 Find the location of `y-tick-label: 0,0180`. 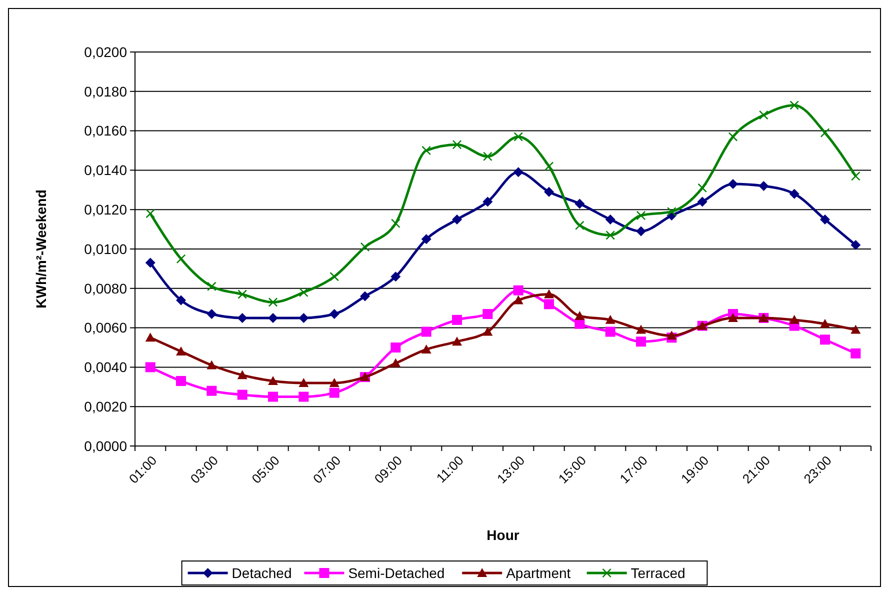

y-tick-label: 0,0180 is located at coordinates (106, 91).